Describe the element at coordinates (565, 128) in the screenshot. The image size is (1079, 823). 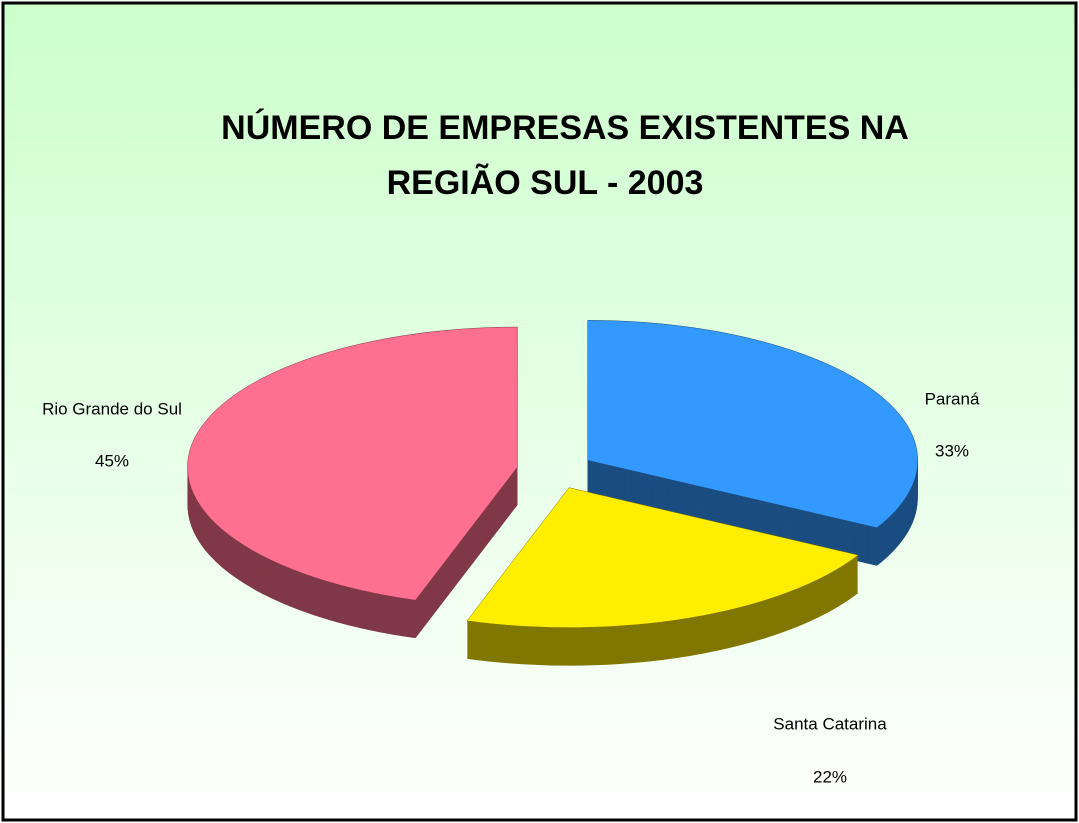
I see `chart-title: NÚMERO DE EMPRESAS EXISTENTES NA` at that location.